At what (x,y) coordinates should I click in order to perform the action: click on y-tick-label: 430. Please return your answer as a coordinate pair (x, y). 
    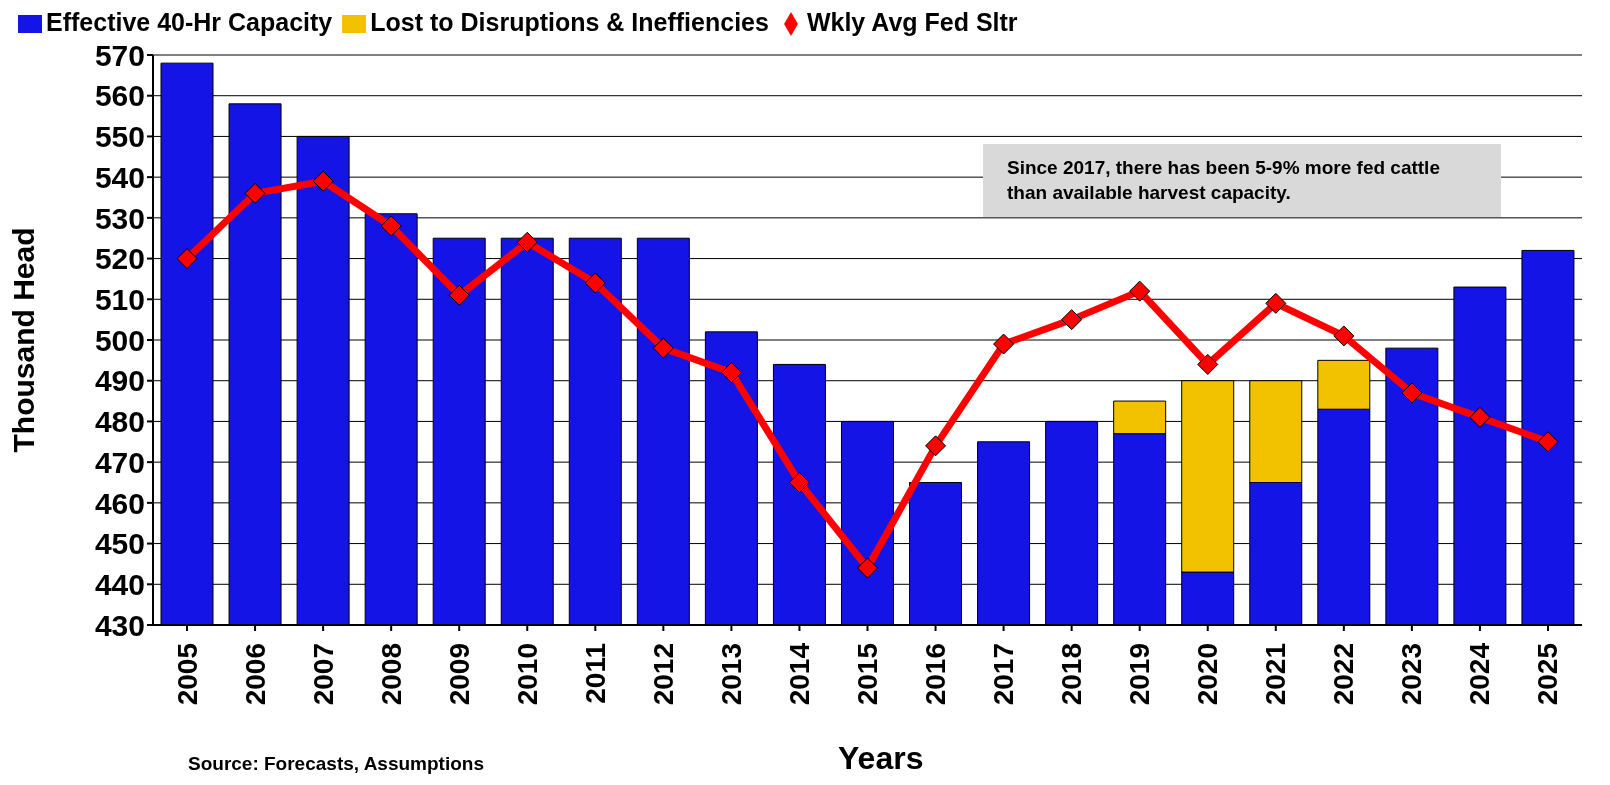
    Looking at the image, I should click on (119, 625).